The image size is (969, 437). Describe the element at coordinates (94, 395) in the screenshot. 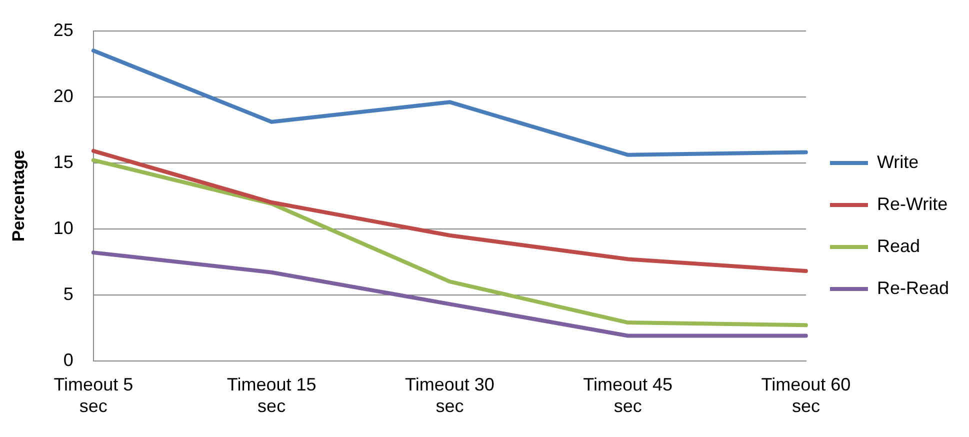

I see `x-tick-label: Timeout 5 sec` at that location.